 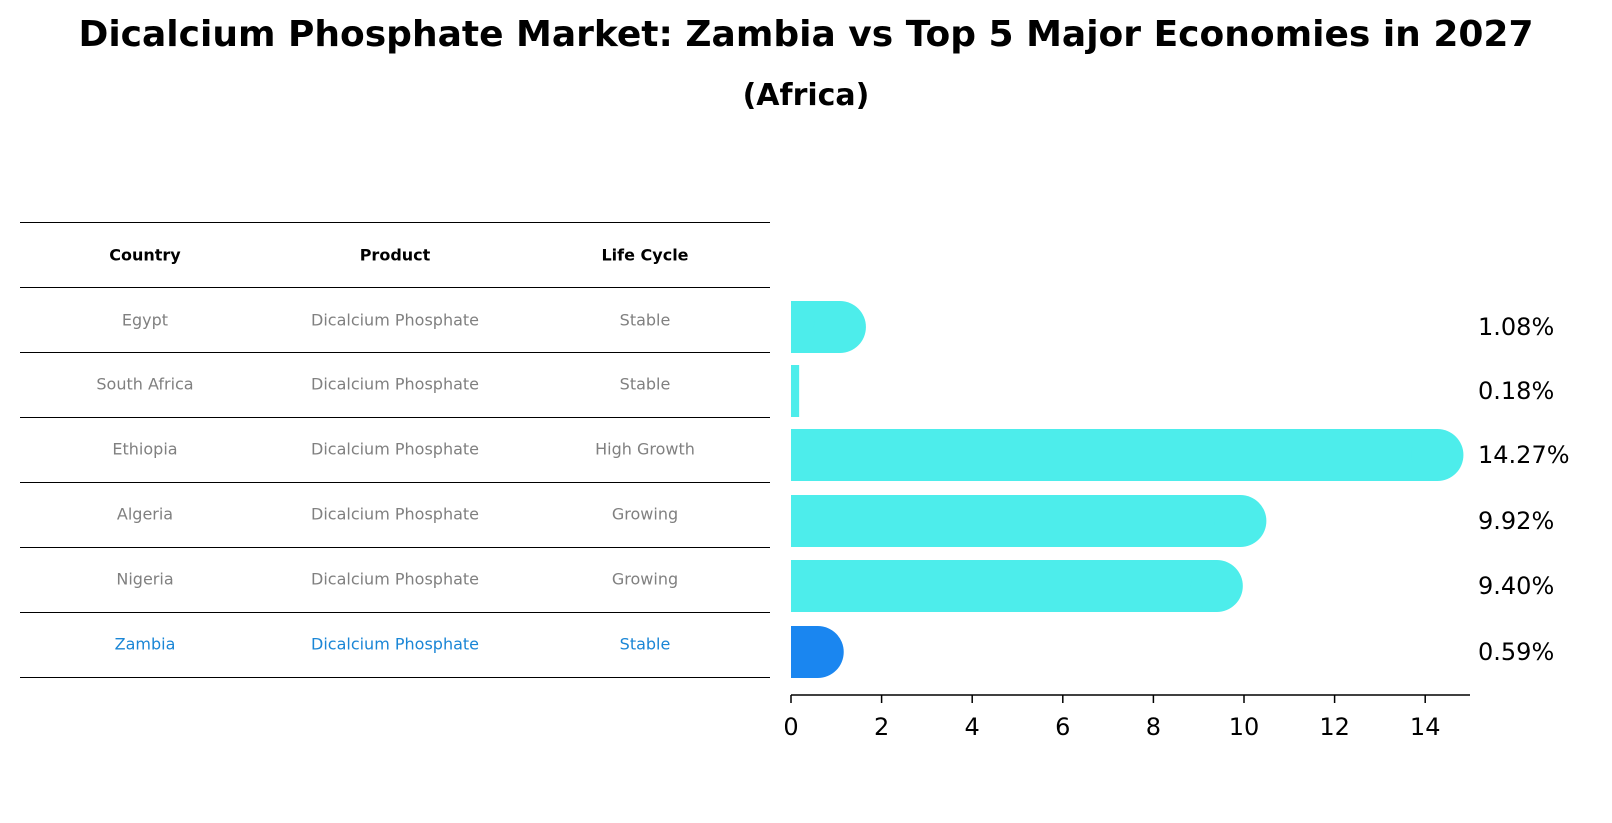 I want to click on bar-ethiopia, so click(x=1127, y=455).